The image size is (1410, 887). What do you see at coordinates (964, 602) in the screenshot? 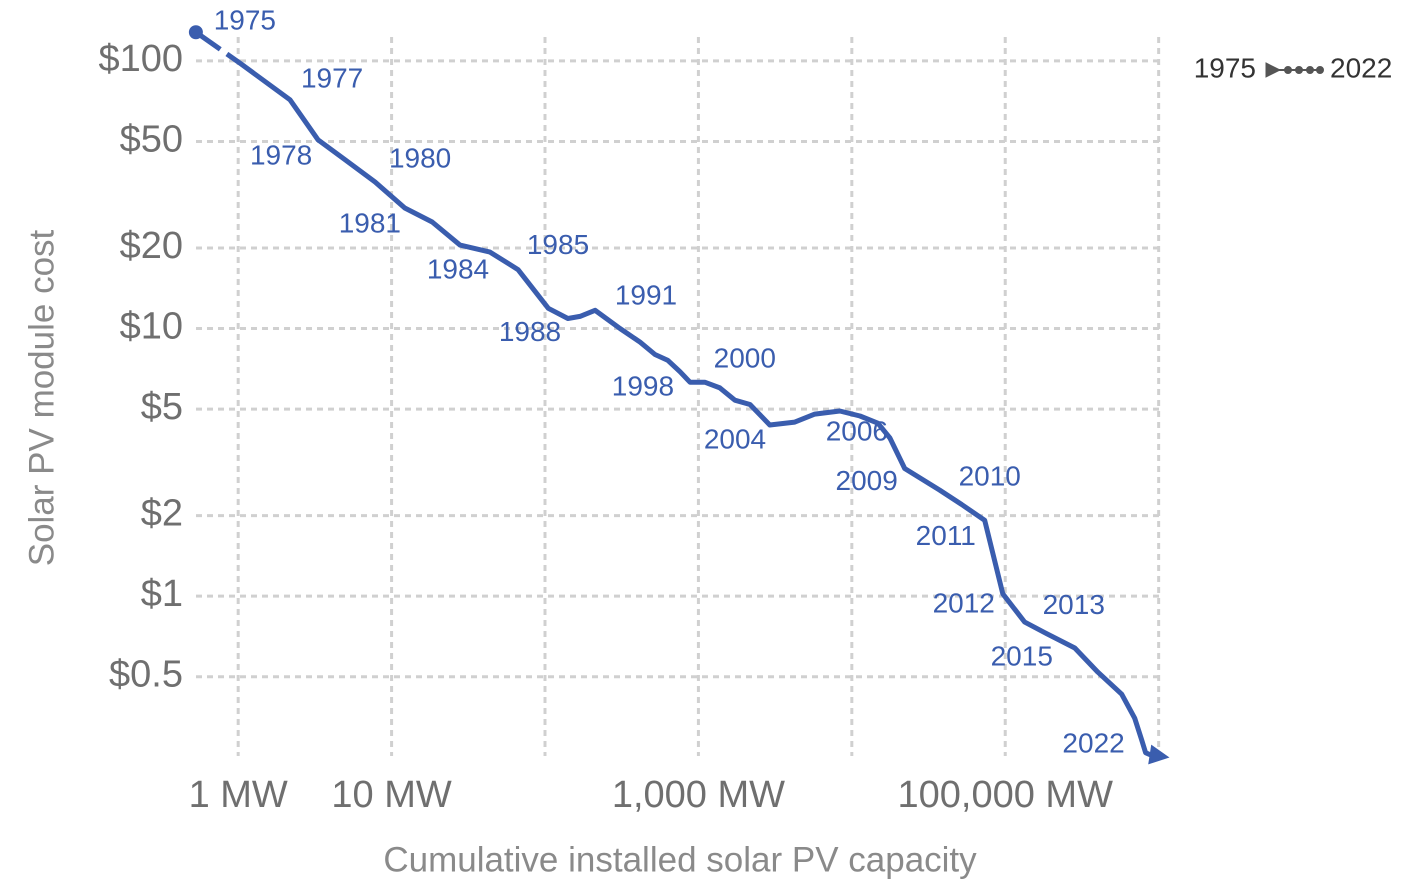
I see `point-label: 2012` at bounding box center [964, 602].